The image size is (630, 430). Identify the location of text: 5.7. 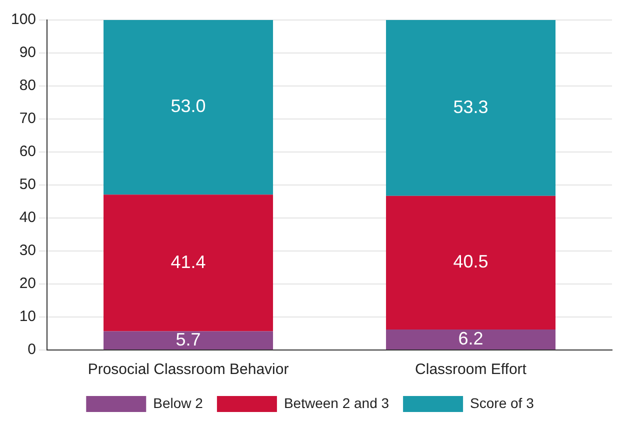
(188, 339).